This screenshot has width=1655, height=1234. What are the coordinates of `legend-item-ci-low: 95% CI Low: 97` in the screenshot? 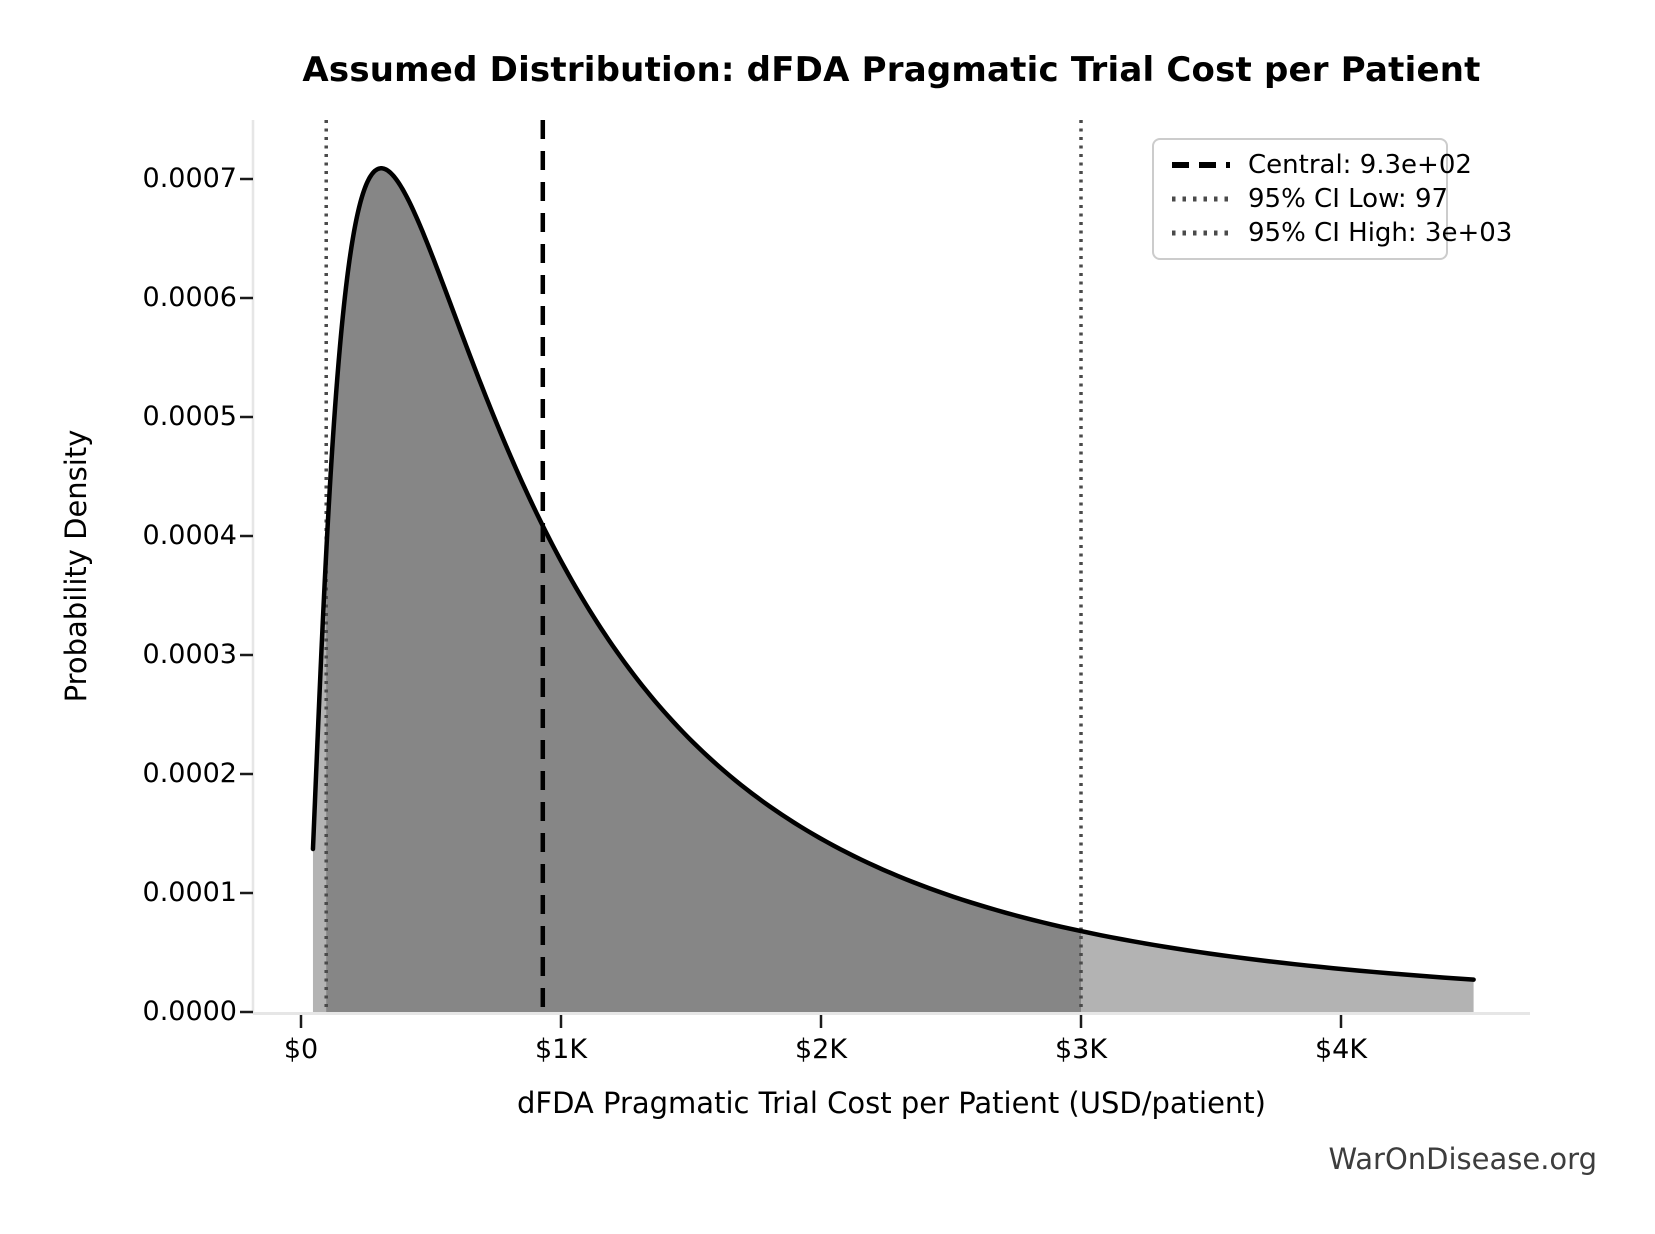 It's located at (1310, 199).